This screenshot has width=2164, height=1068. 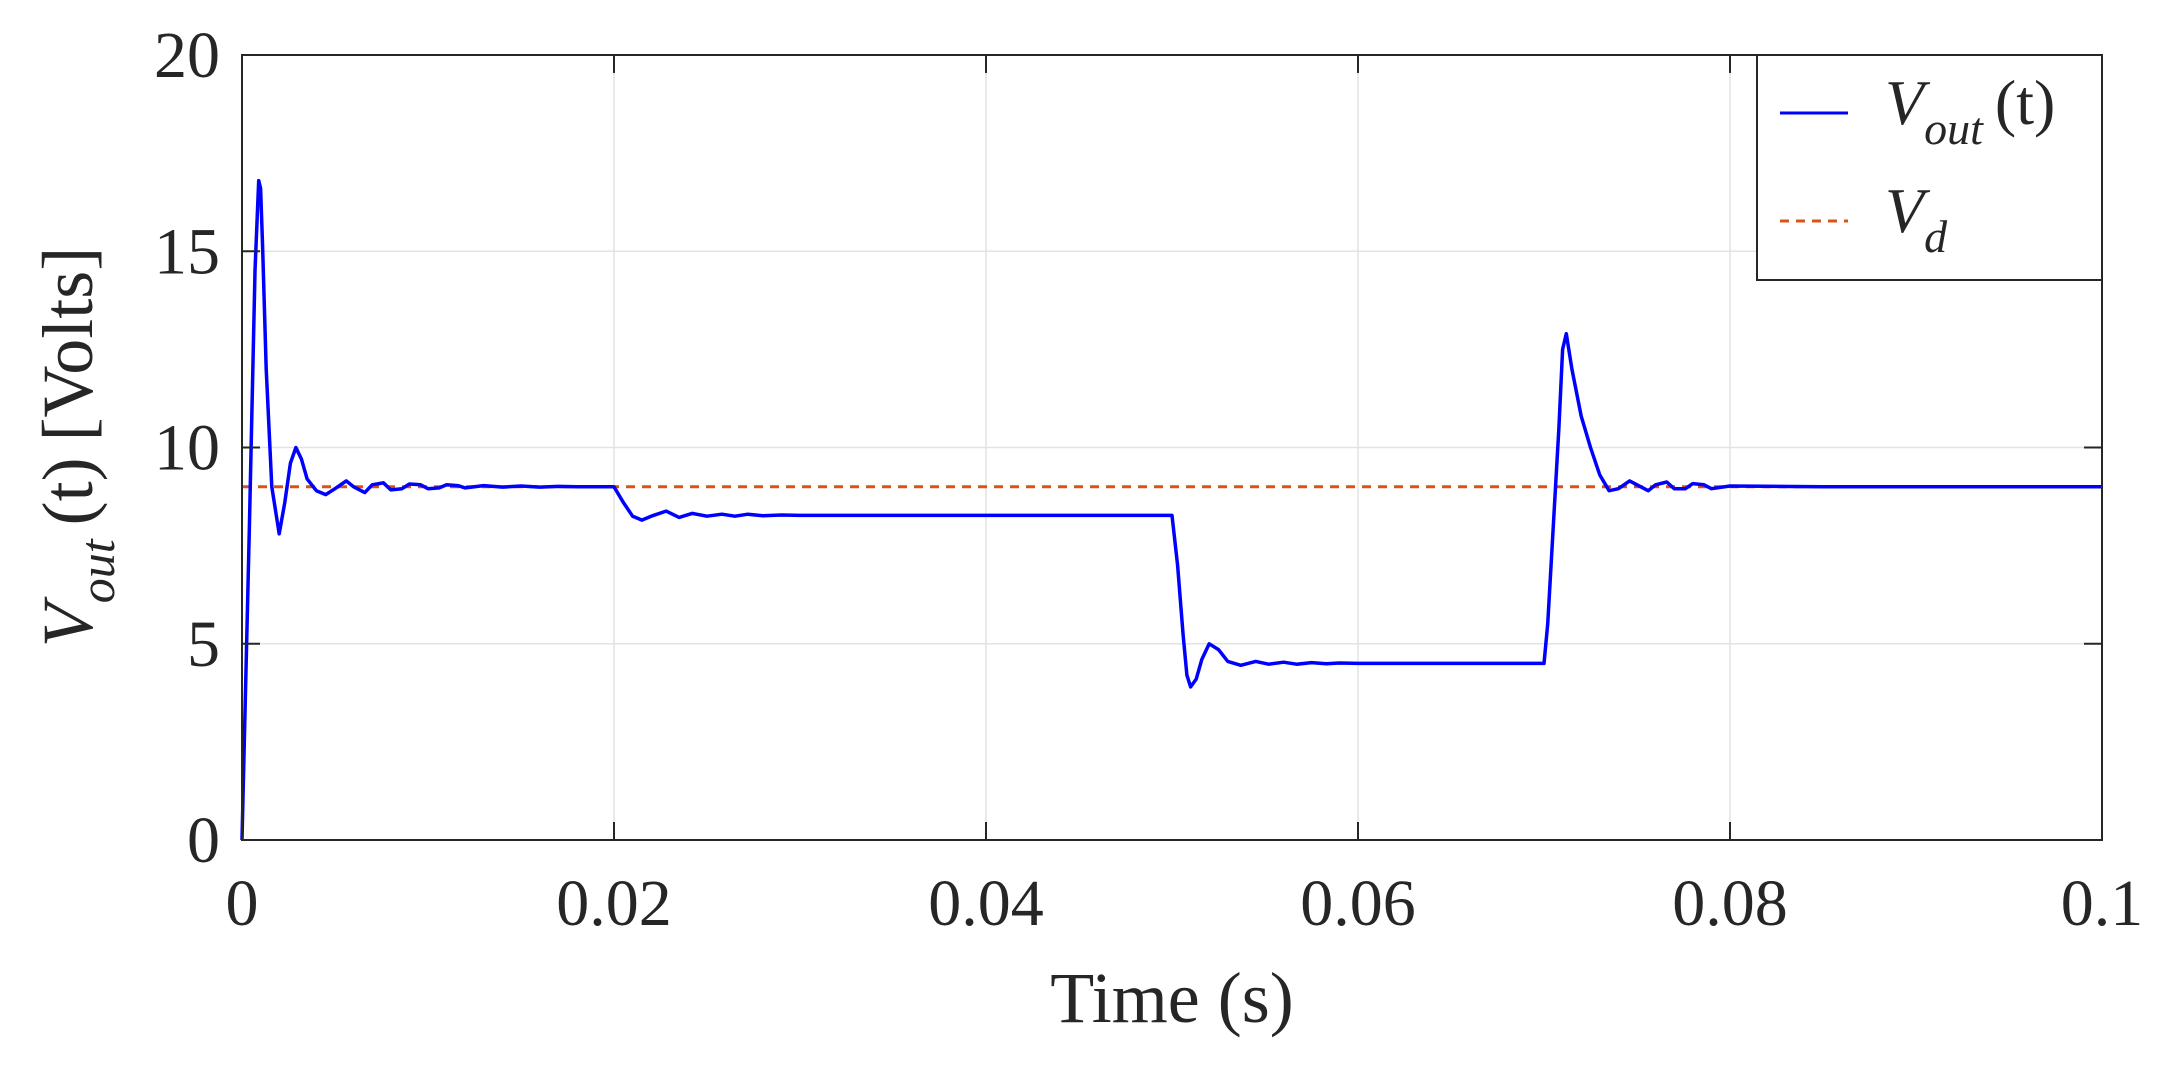 I want to click on legend-label-vd: Vd, so click(x=1916, y=218).